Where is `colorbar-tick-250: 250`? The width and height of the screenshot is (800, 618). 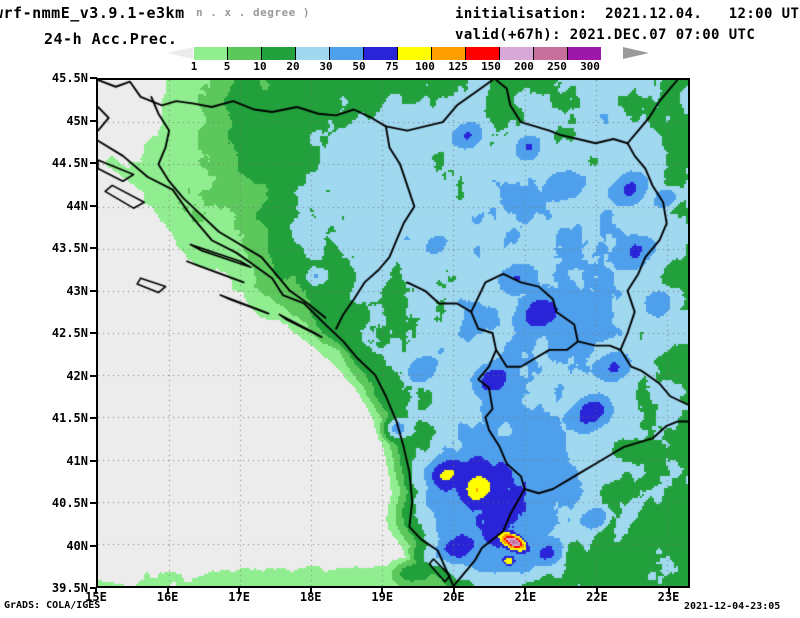
colorbar-tick-250: 250 is located at coordinates (557, 66).